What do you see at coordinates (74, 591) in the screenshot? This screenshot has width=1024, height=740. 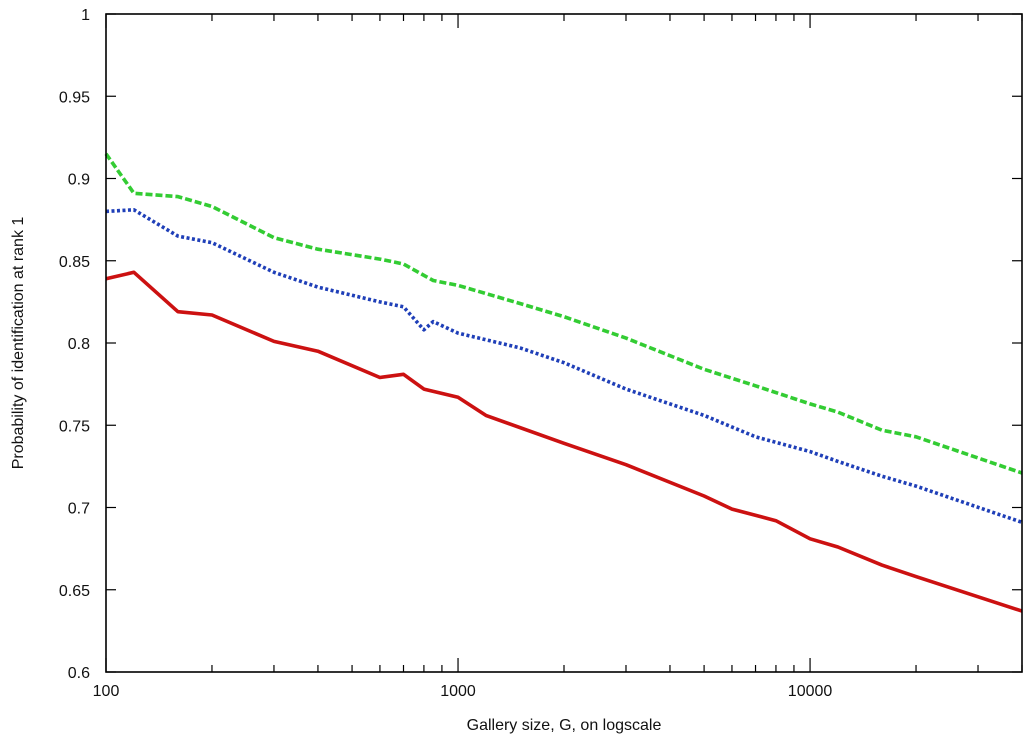 I see `y-tick-label: 0.65` at bounding box center [74, 591].